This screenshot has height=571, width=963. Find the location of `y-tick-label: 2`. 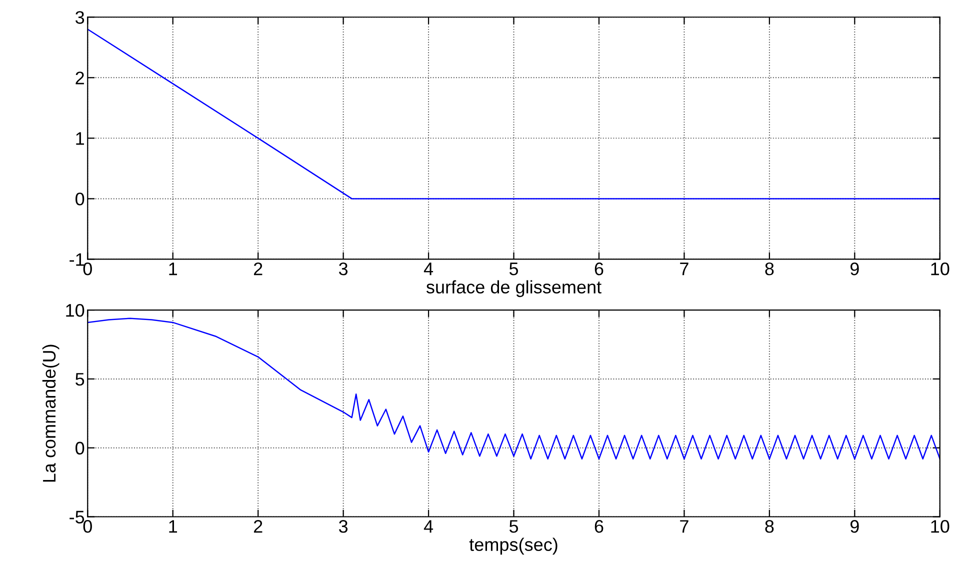

y-tick-label: 2 is located at coordinates (80, 78).